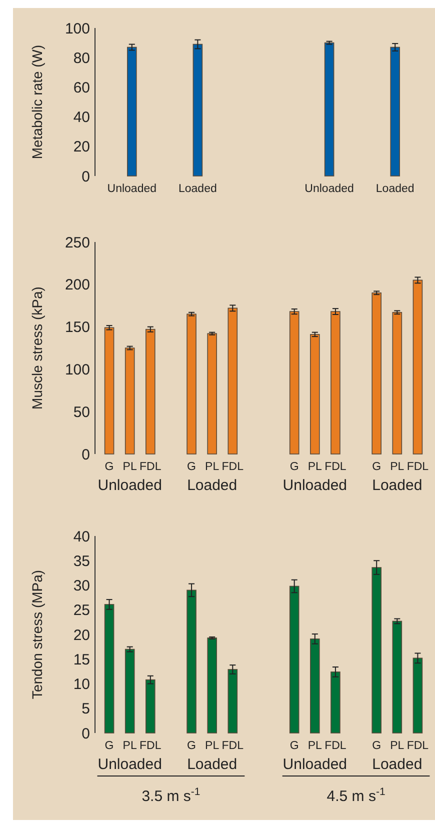  Describe the element at coordinates (81, 58) in the screenshot. I see `y-tick-label: 80` at that location.